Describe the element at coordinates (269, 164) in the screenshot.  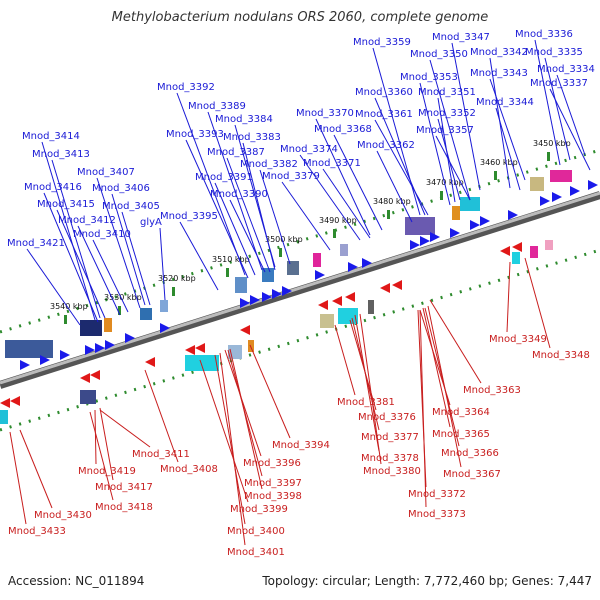
I see `forward-gene-label: Mnod_3382` at that location.